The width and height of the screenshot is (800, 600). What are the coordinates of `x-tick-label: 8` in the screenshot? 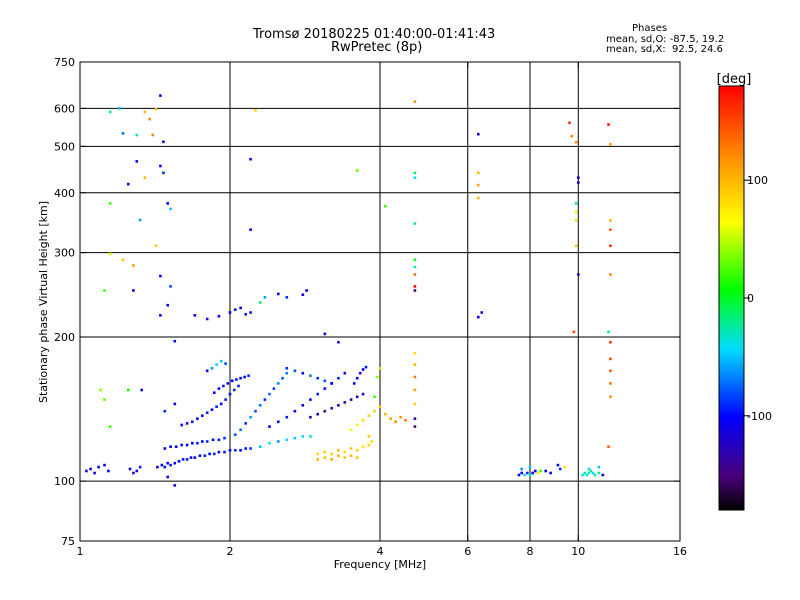 It's located at (530, 551).